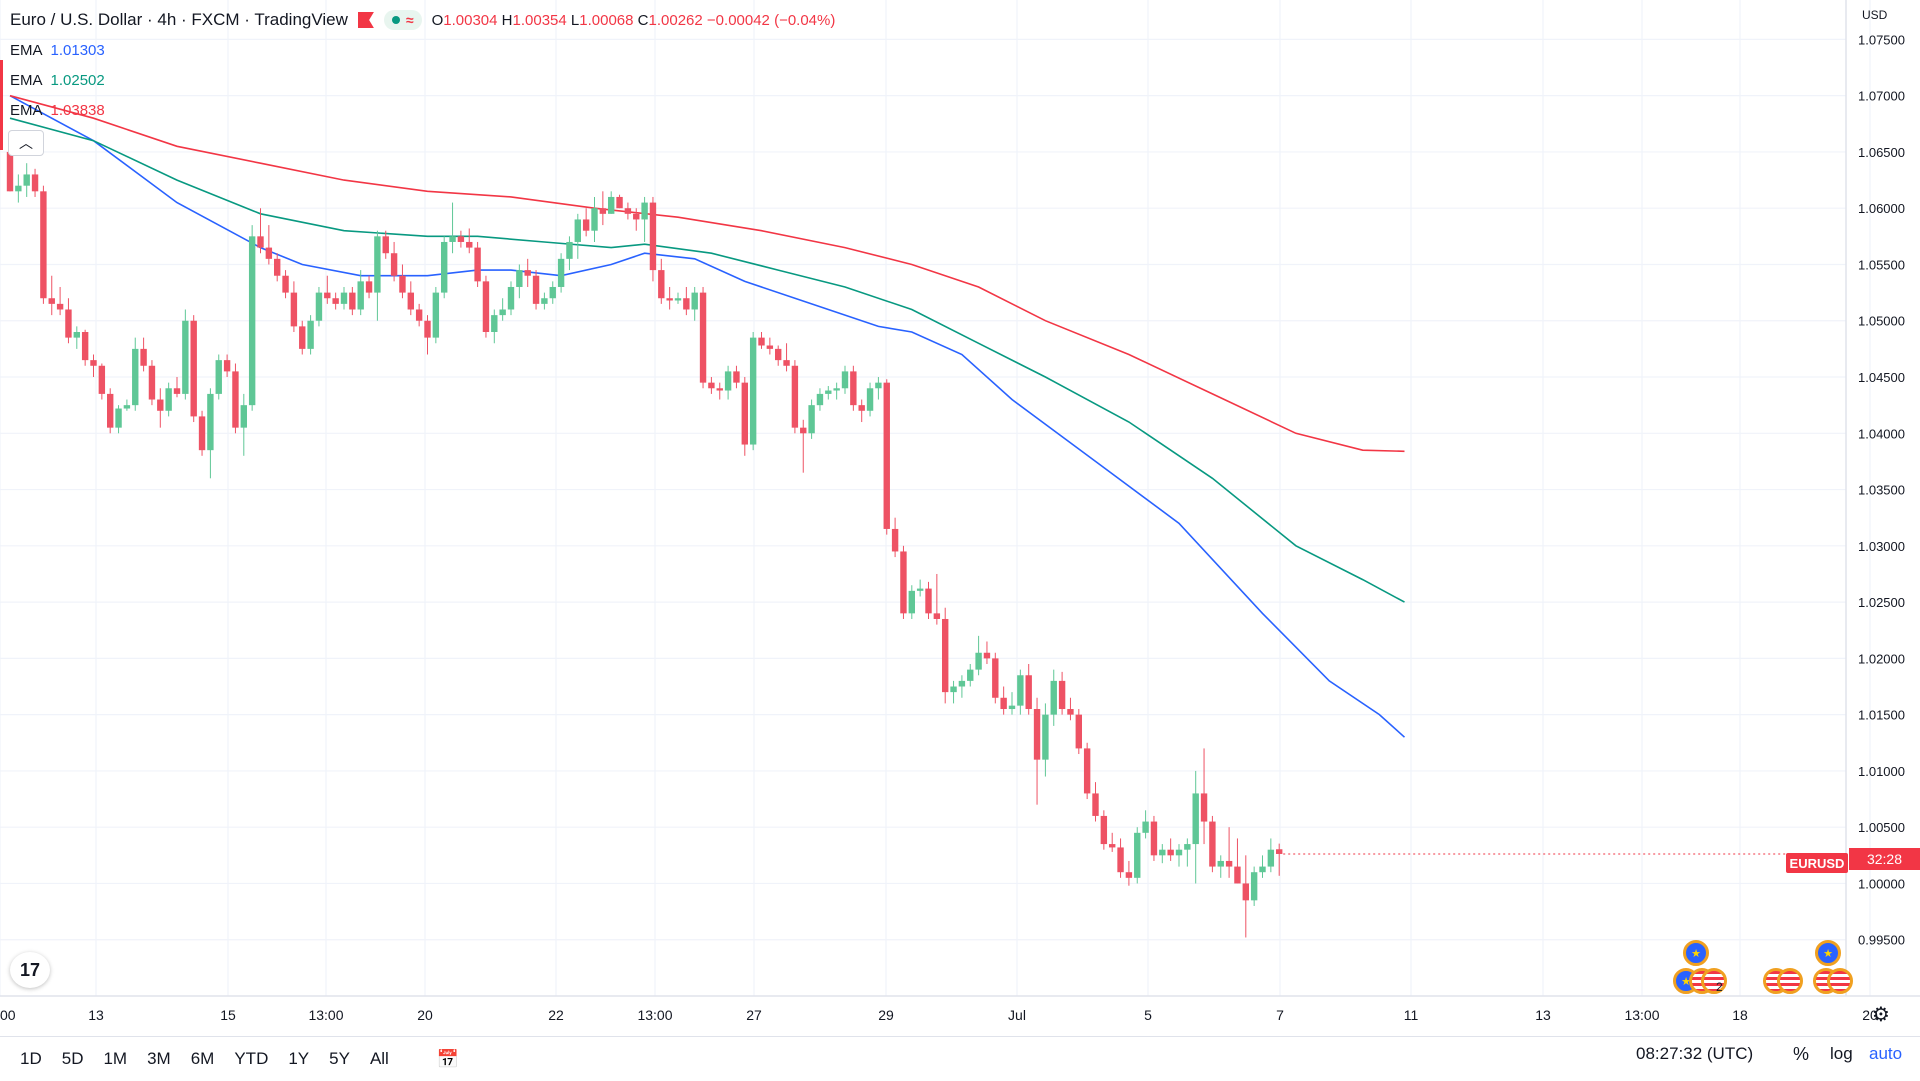 Image resolution: width=1920 pixels, height=1081 pixels. Describe the element at coordinates (1280, 1015) in the screenshot. I see `time-tick-label: 7` at that location.